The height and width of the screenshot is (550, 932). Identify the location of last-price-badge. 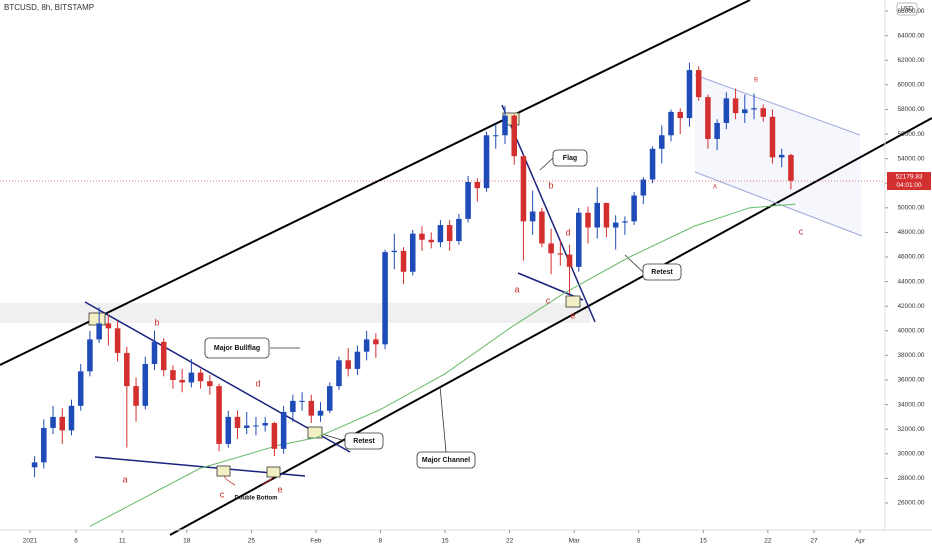
(909, 181).